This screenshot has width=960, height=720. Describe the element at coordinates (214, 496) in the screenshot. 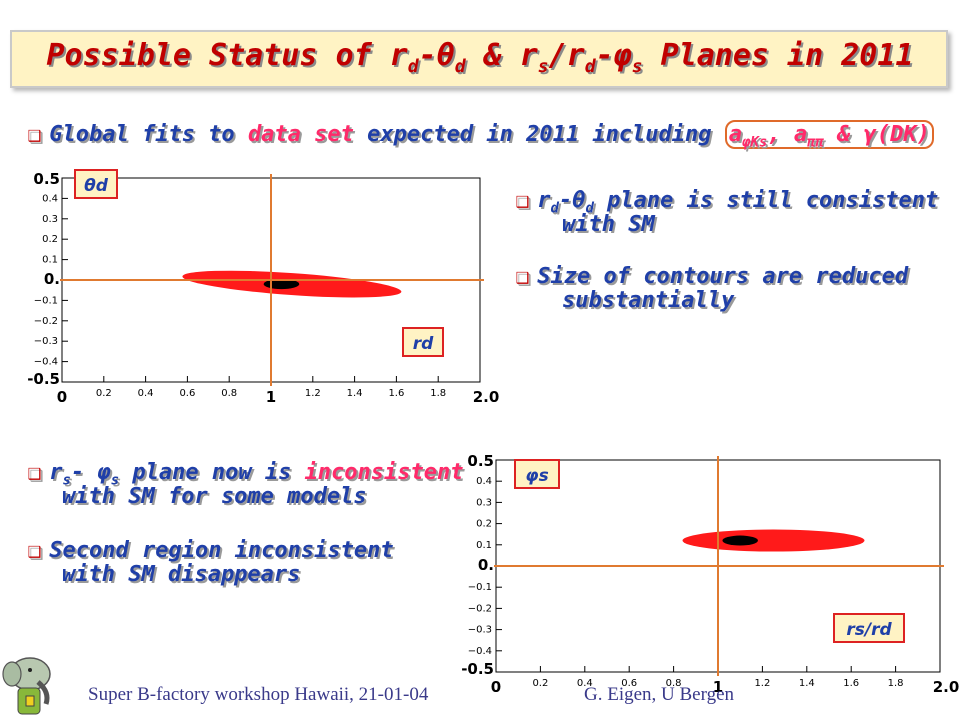

I see `bullet-rs-inconsistent-line2: with SM for some models` at that location.